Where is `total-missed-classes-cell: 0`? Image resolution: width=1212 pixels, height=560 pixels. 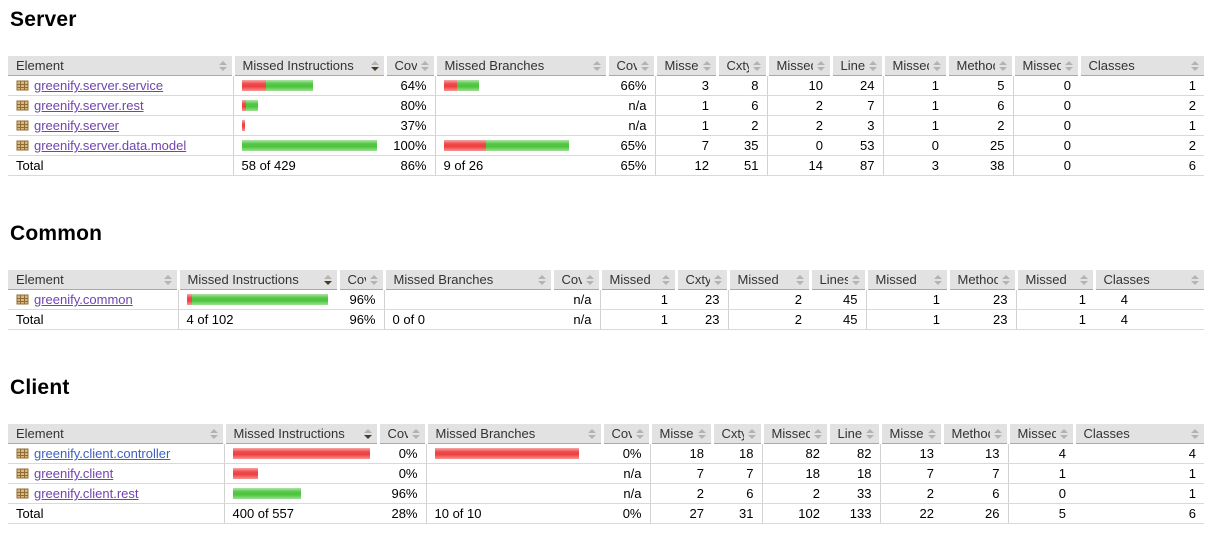 total-missed-classes-cell: 0 is located at coordinates (1045, 165).